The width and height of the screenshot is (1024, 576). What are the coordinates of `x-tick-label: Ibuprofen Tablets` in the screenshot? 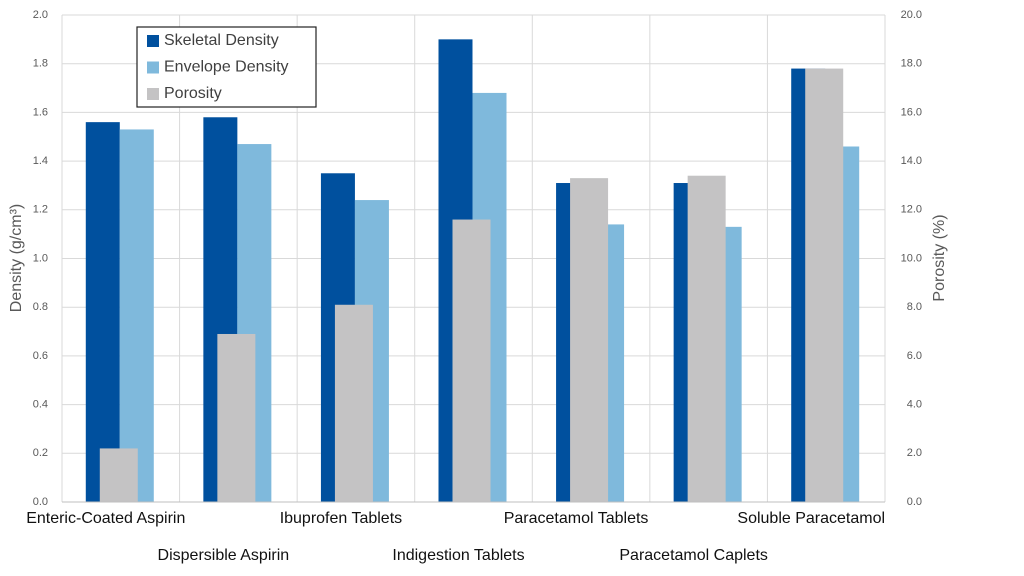 It's located at (341, 518).